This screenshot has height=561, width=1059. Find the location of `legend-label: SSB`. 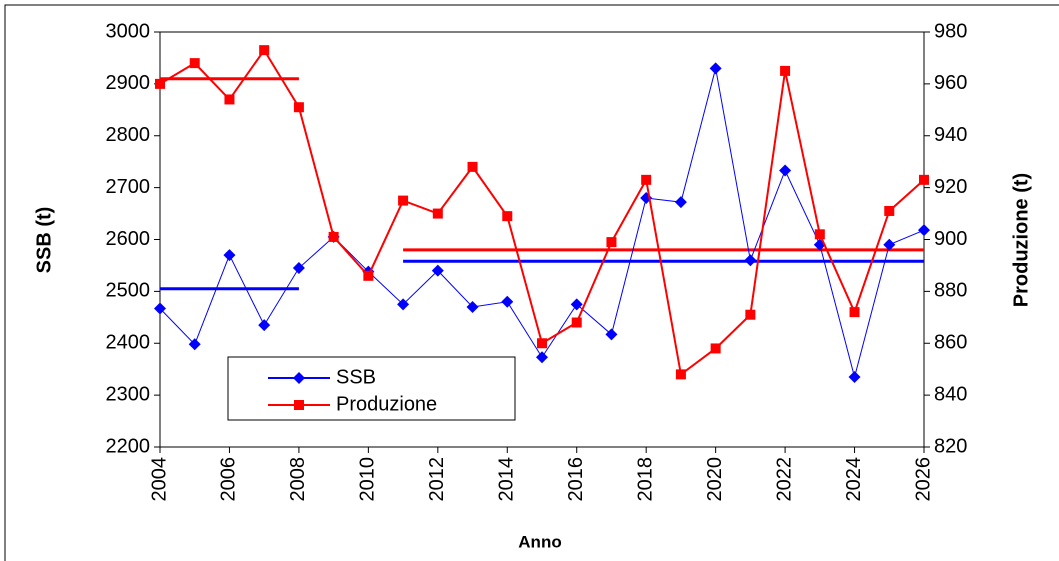

legend-label: SSB is located at coordinates (356, 377).